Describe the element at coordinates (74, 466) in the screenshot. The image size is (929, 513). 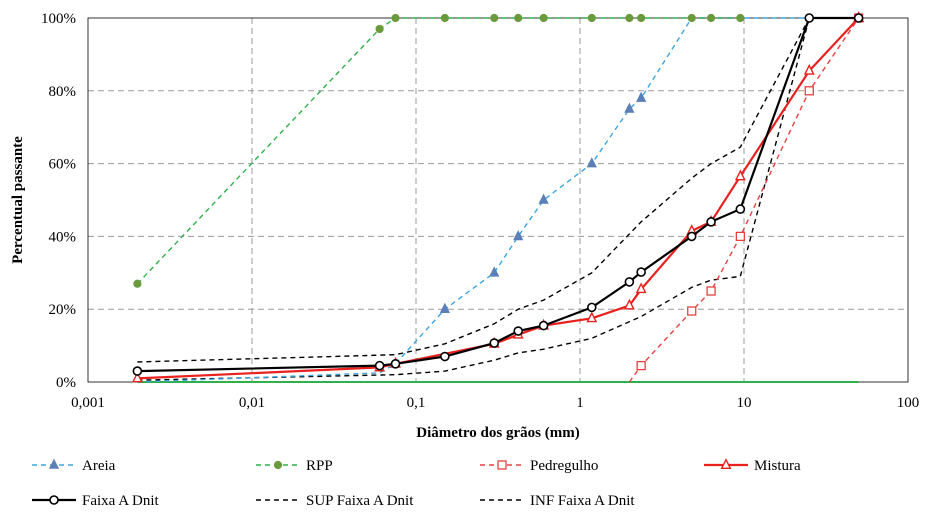
I see `legend-item-areia: Areia` at that location.